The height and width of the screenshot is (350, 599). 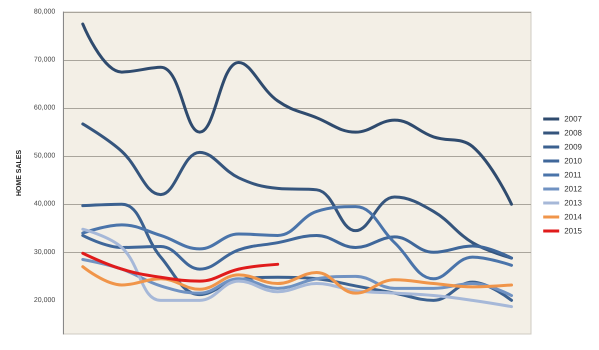 I want to click on legend-label: 2008, so click(x=573, y=133).